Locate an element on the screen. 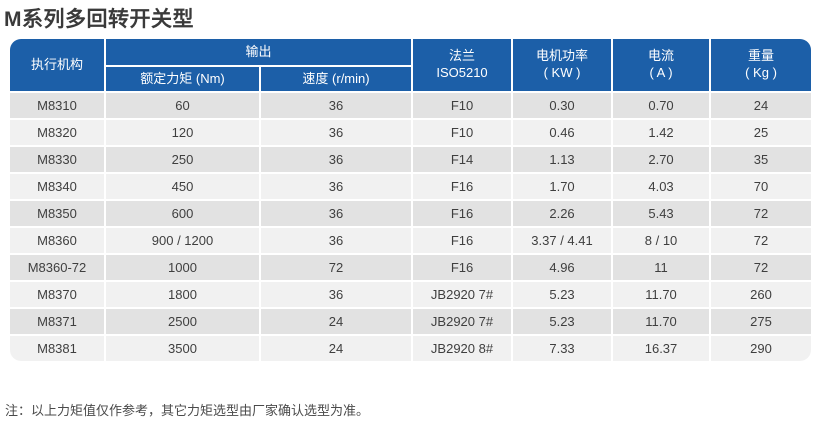  col-header-output-group: 输出 is located at coordinates (259, 52).